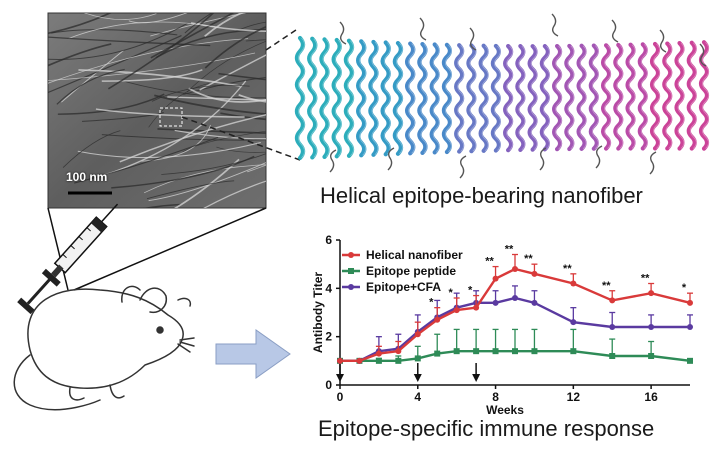  I want to click on y-tick-label: 4, so click(328, 288).